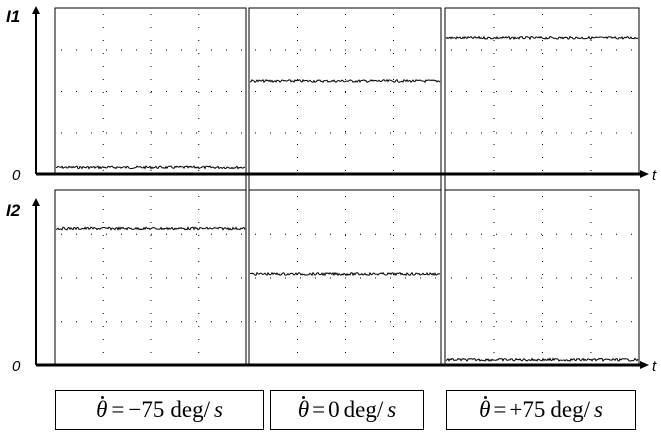 This screenshot has width=661, height=436. I want to click on i1-axis-label: I1, so click(13, 16).